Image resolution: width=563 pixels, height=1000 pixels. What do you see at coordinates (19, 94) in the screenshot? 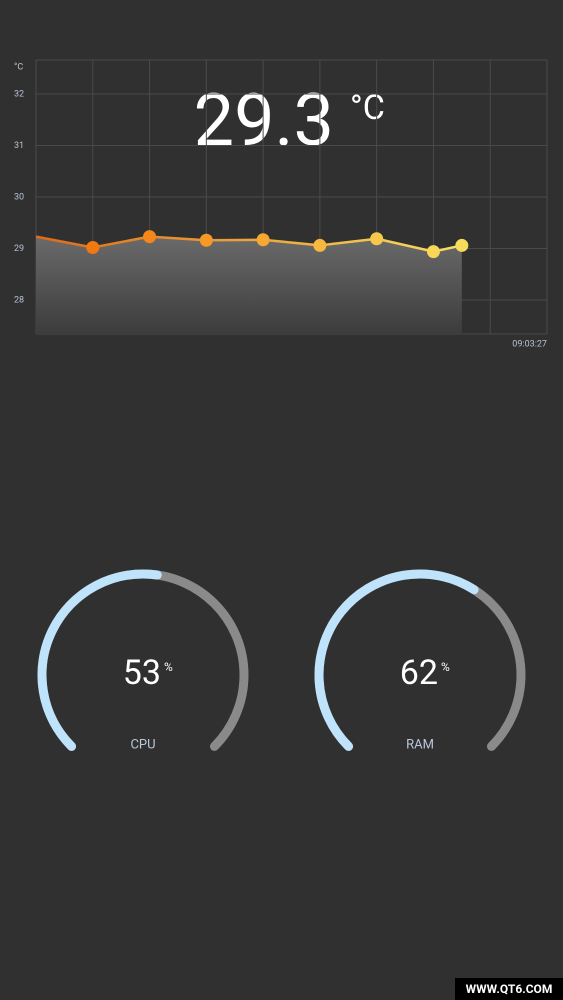
I see `y-tick-label: 32` at bounding box center [19, 94].